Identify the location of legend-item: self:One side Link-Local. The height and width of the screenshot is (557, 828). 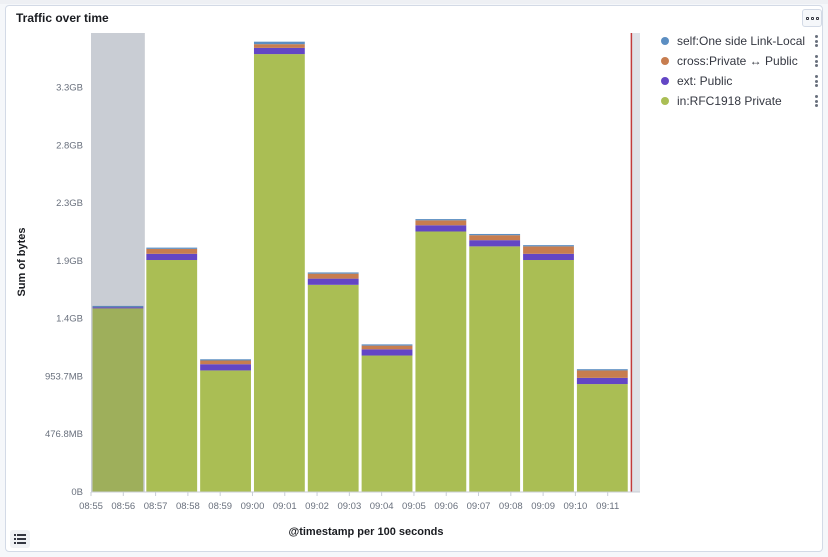
(744, 41).